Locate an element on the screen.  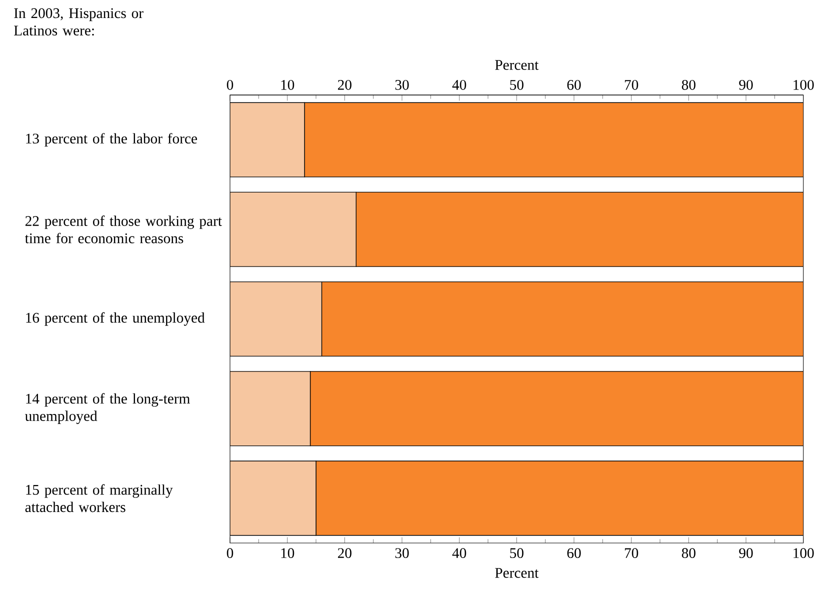
x-tick-label: 90 is located at coordinates (746, 85).